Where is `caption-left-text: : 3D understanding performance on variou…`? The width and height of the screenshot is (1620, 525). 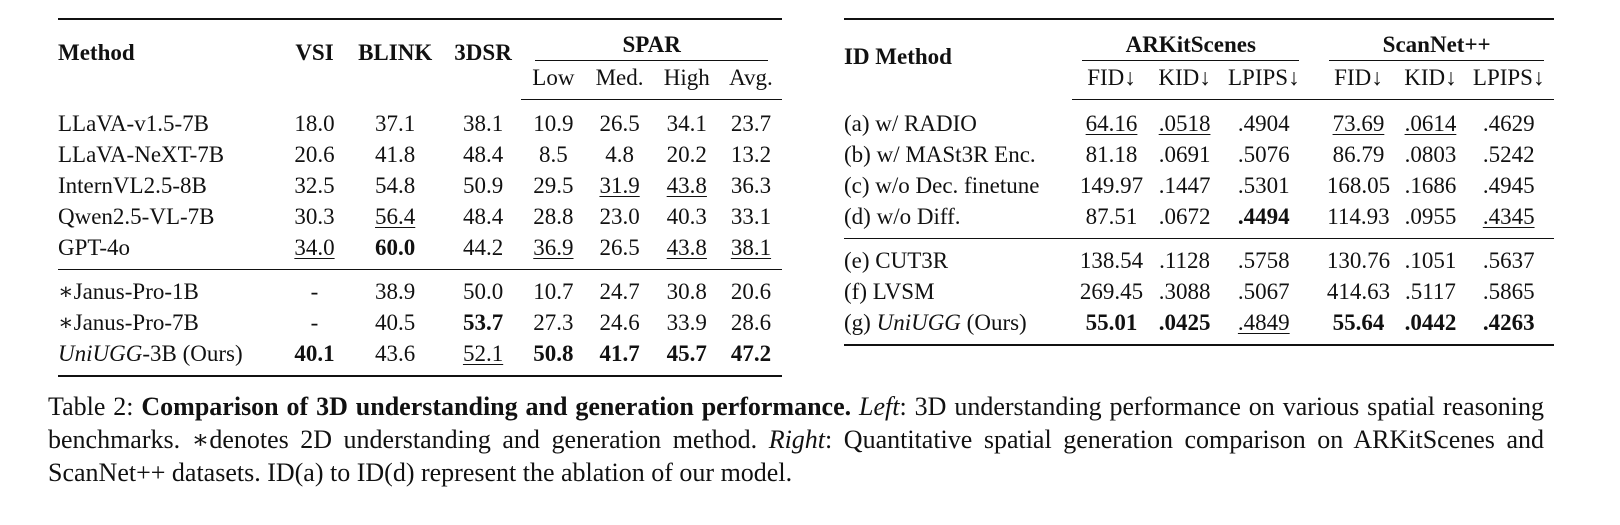
caption-left-text: : 3D understanding performance on variou… is located at coordinates (796, 423).